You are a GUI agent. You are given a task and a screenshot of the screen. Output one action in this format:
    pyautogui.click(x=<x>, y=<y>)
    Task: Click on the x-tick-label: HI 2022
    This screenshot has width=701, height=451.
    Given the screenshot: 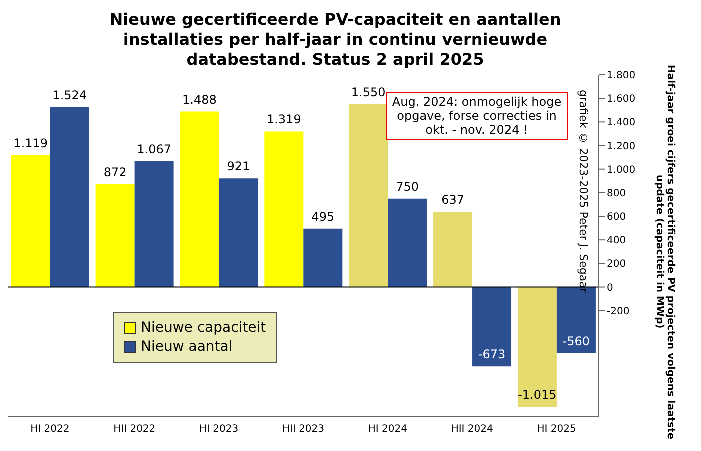 What is the action you would take?
    pyautogui.click(x=50, y=430)
    